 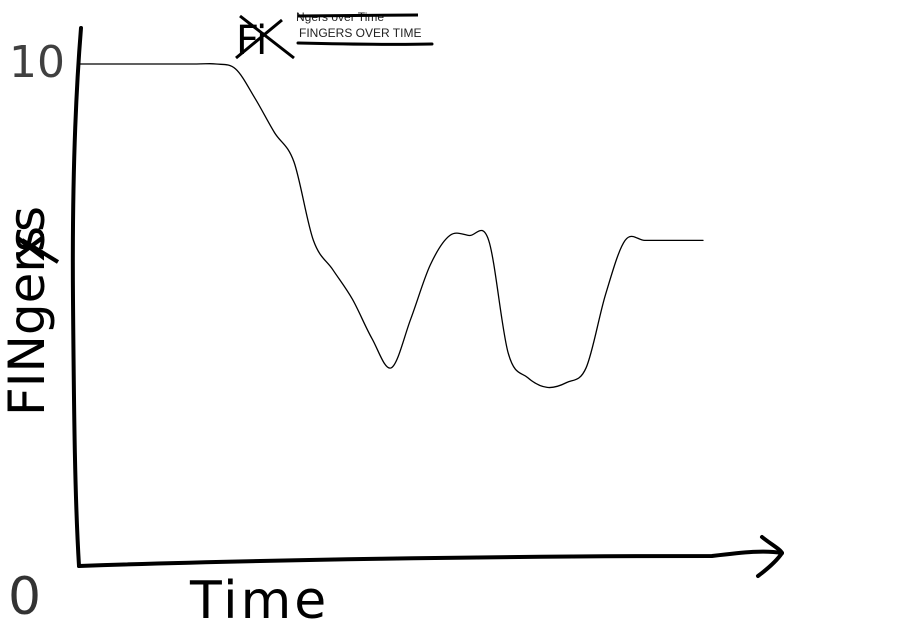 I want to click on chart-title: FINGERS OVER TIME, so click(x=360, y=33).